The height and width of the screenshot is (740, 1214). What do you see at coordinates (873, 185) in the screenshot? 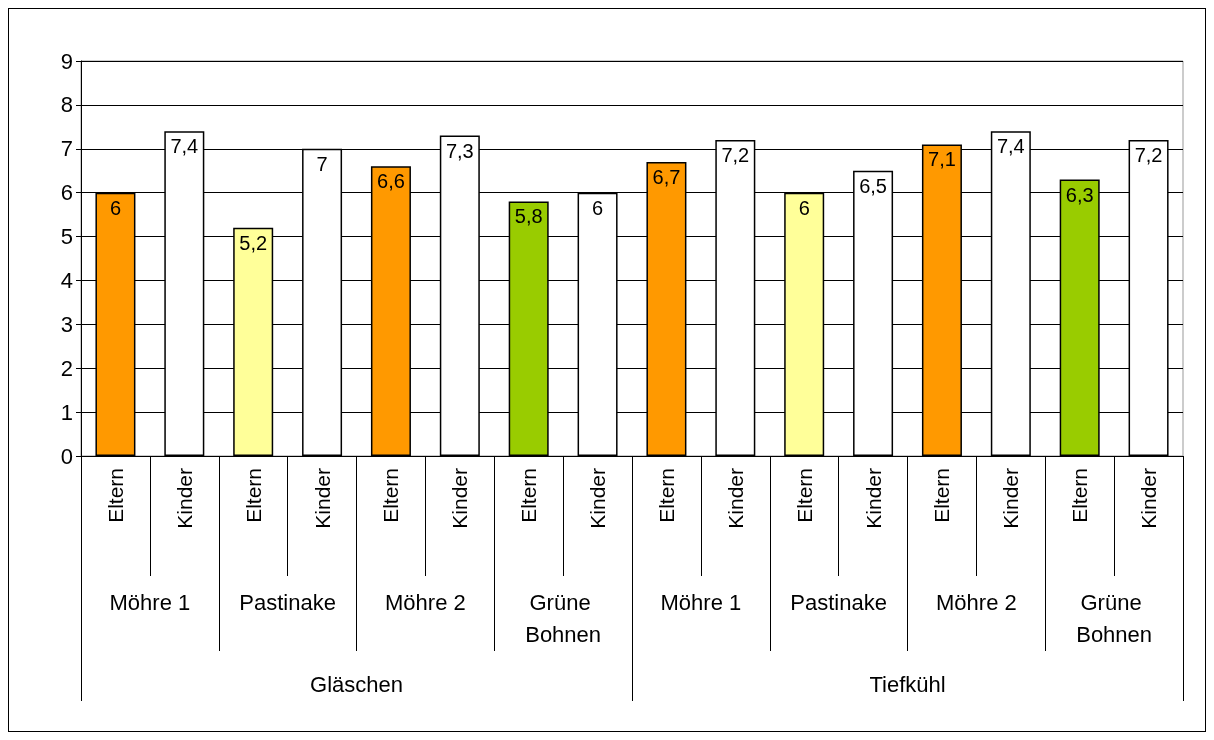
I see `data-label: 6,5` at bounding box center [873, 185].